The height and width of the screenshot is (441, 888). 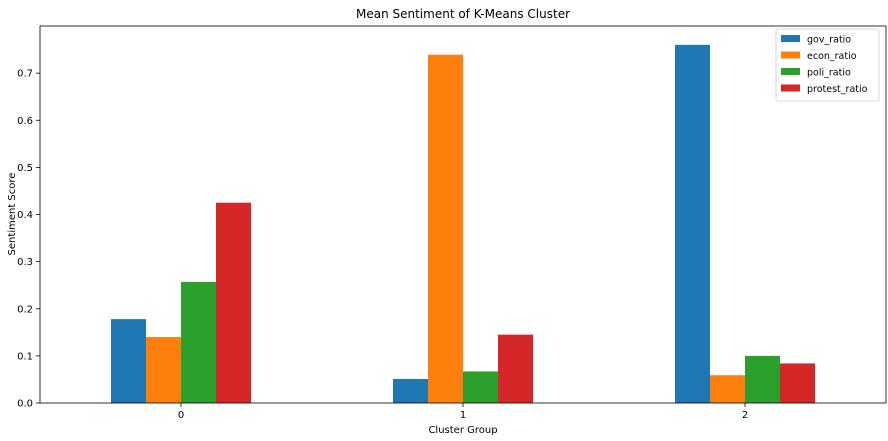 I want to click on legend-label-protest_ratio: protest_ratio, so click(x=837, y=89).